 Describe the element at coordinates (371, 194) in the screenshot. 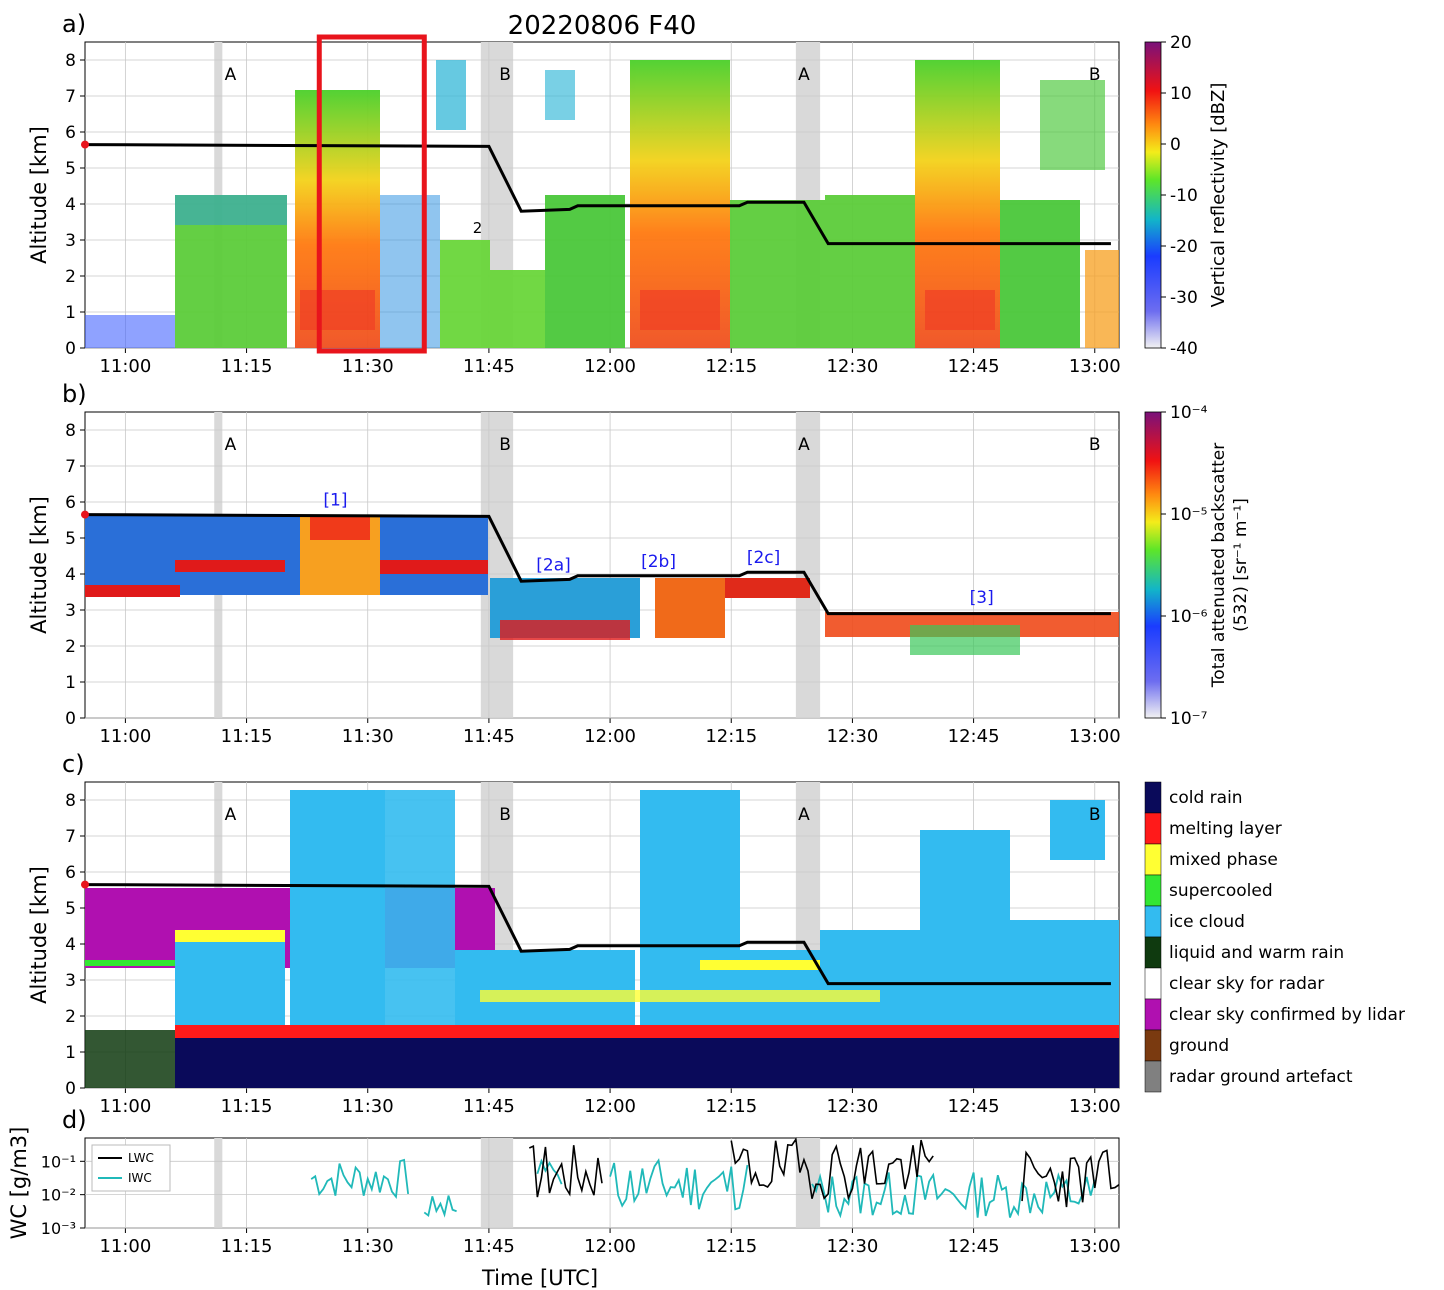

I see `highlight-box` at that location.